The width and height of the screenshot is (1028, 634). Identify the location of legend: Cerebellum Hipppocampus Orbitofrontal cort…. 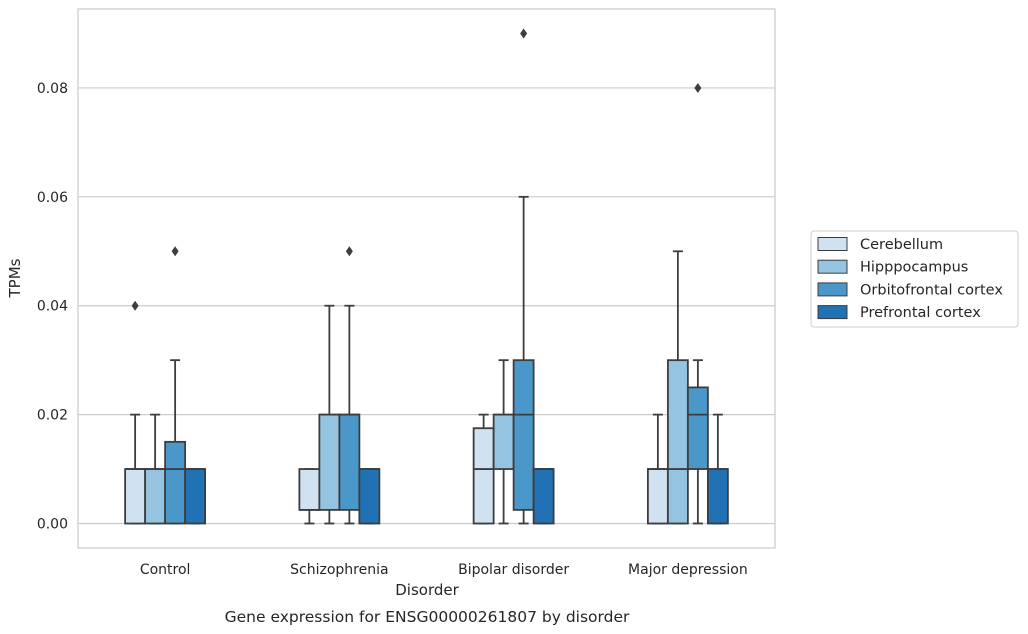
(914, 279).